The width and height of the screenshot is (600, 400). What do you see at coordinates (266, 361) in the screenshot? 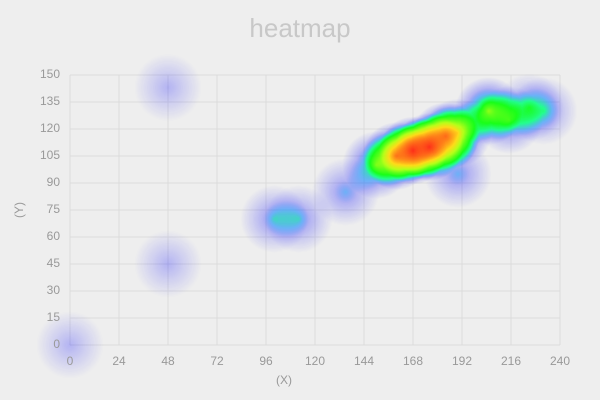
I see `x-tick-label: 96` at bounding box center [266, 361].